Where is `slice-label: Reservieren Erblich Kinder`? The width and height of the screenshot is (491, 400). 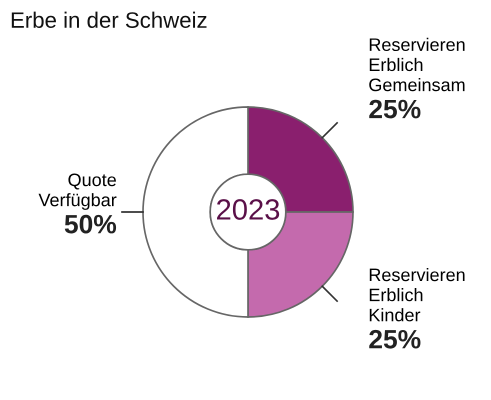
slice-label: Reservieren Erblich Kinder is located at coordinates (417, 295).